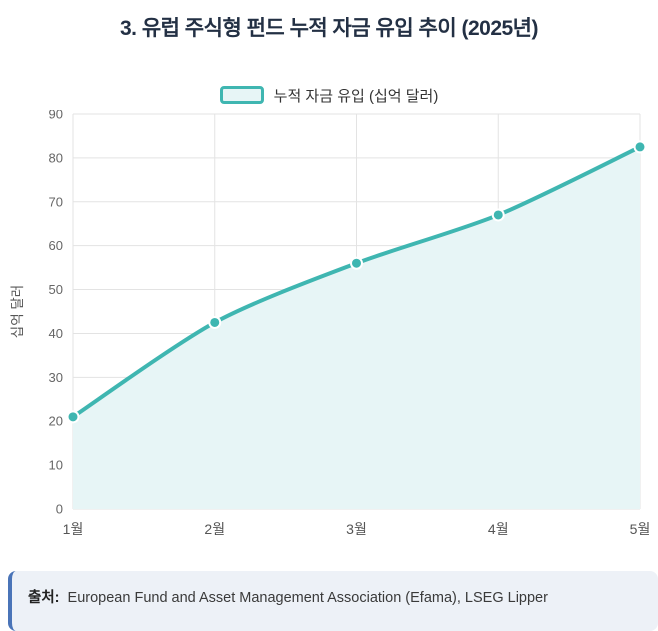 The image size is (658, 631). I want to click on y-tick-label: 80, so click(56, 157).